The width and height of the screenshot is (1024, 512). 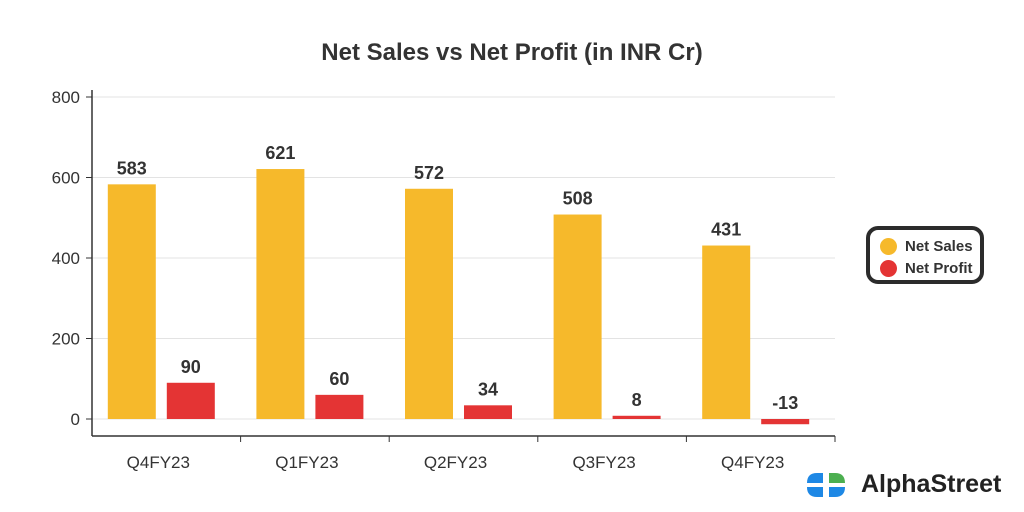 I want to click on data-label: -13, so click(x=785, y=403).